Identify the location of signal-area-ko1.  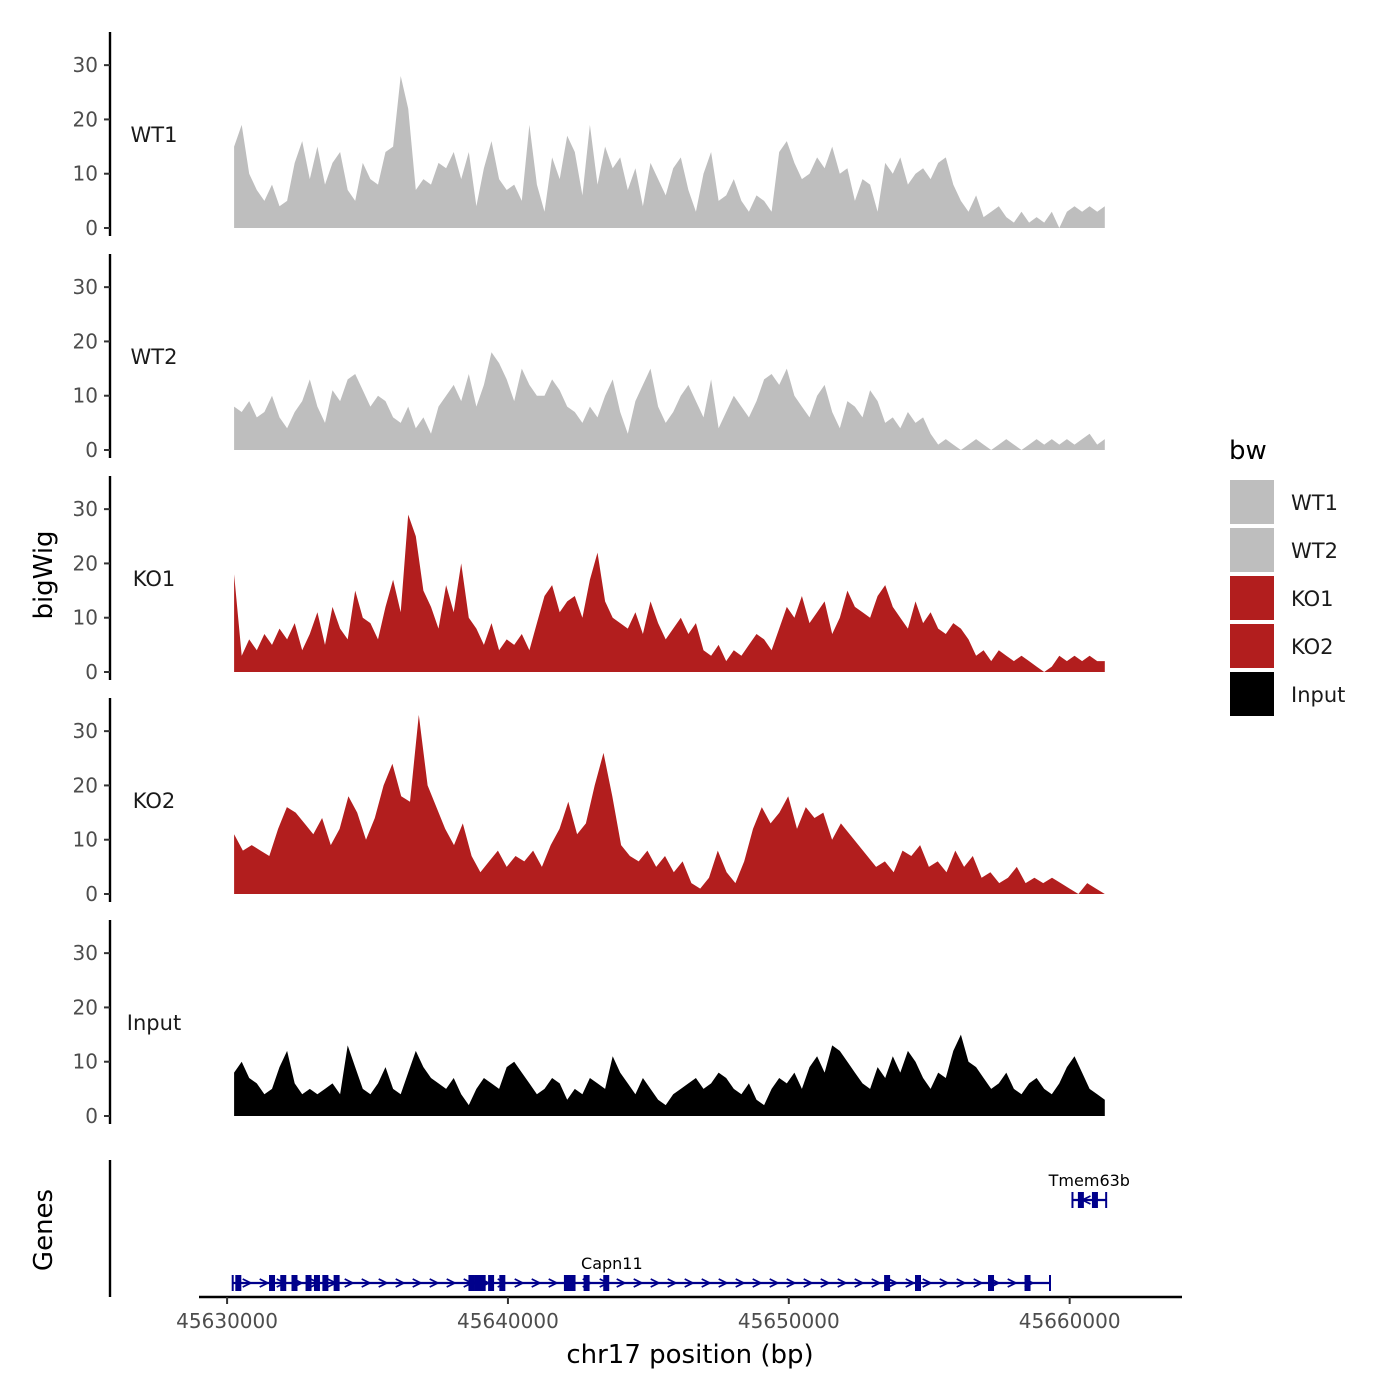
(669, 593).